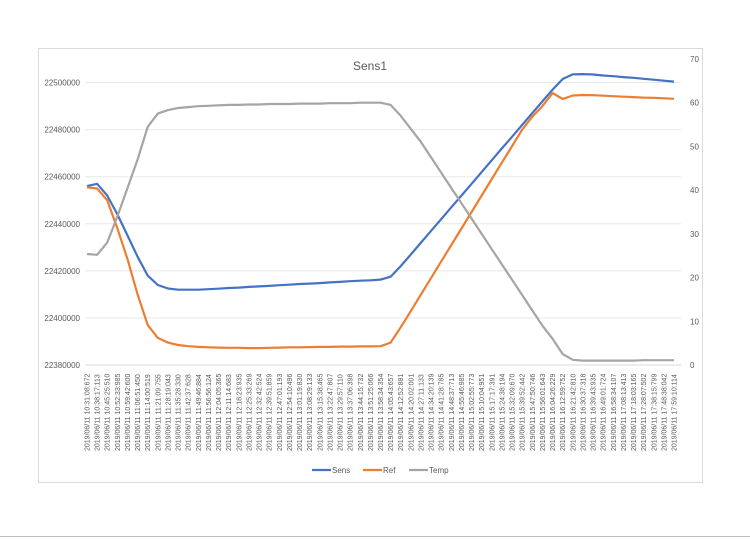  What do you see at coordinates (219, 412) in the screenshot?
I see `x-tick-label: 2019/06/11 12:04:05:365` at bounding box center [219, 412].